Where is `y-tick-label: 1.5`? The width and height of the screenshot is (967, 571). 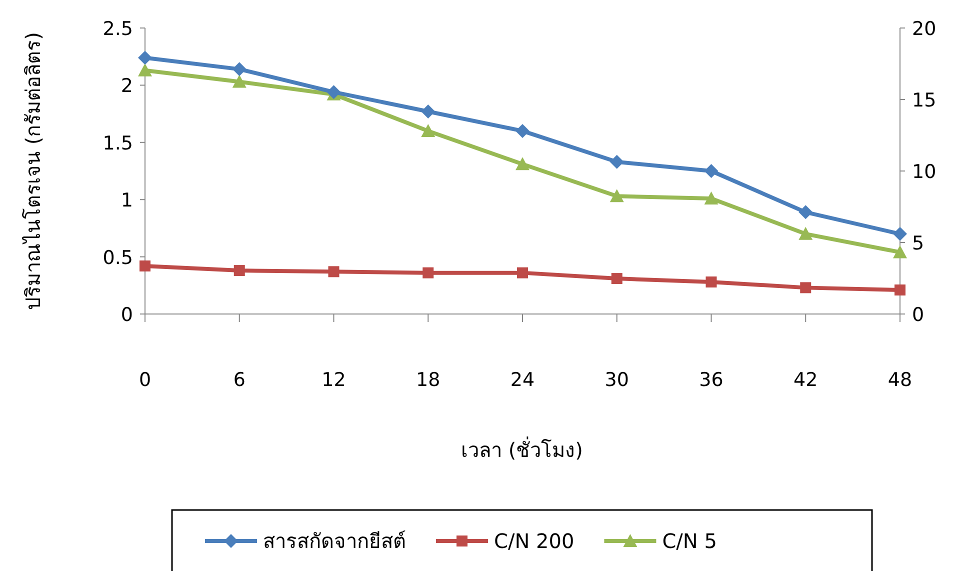
y-tick-label: 1.5 is located at coordinates (117, 143).